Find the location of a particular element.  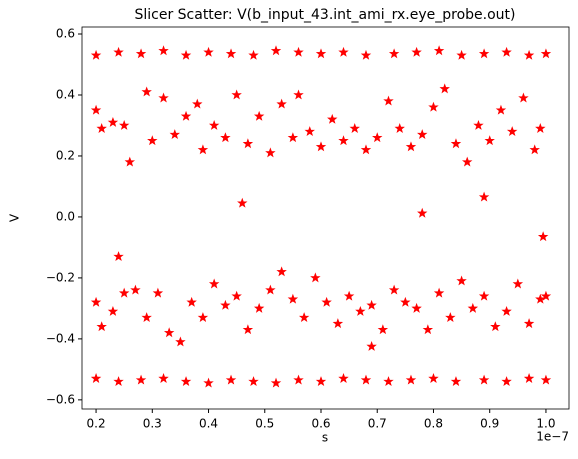

y-tick-label: −0.4 is located at coordinates (60, 338).